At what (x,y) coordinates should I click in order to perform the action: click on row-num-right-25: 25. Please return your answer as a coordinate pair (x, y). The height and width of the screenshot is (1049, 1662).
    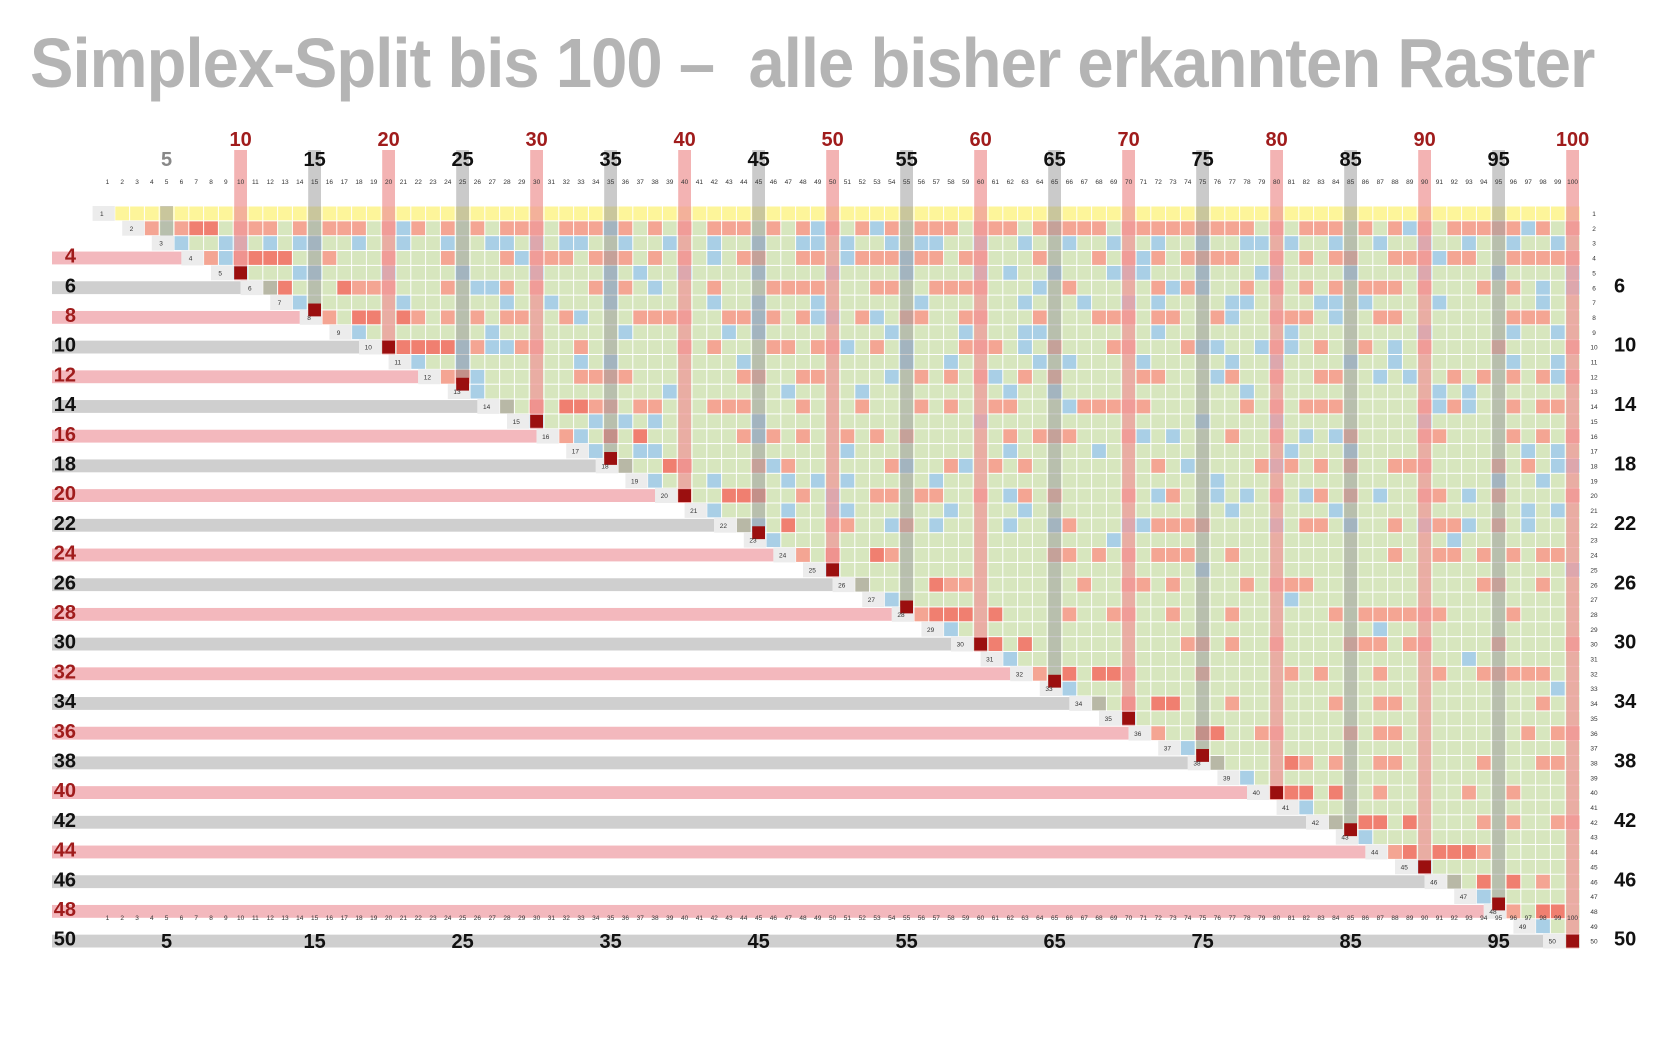
    Looking at the image, I should click on (1594, 570).